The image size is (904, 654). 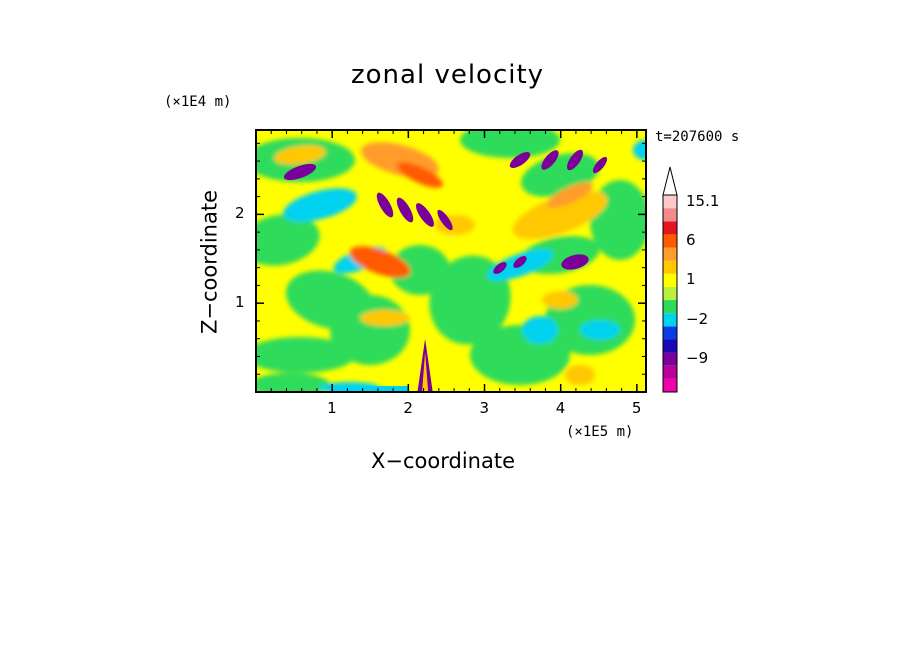 I want to click on x-tick-label: 1, so click(x=332, y=408).